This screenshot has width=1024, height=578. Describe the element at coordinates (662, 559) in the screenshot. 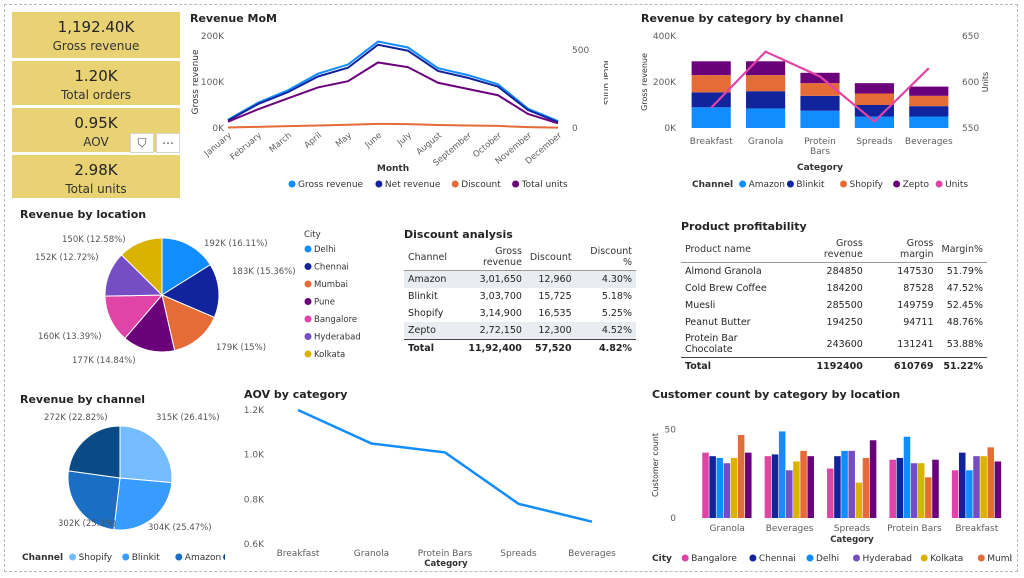

I see `legend-title: City` at that location.